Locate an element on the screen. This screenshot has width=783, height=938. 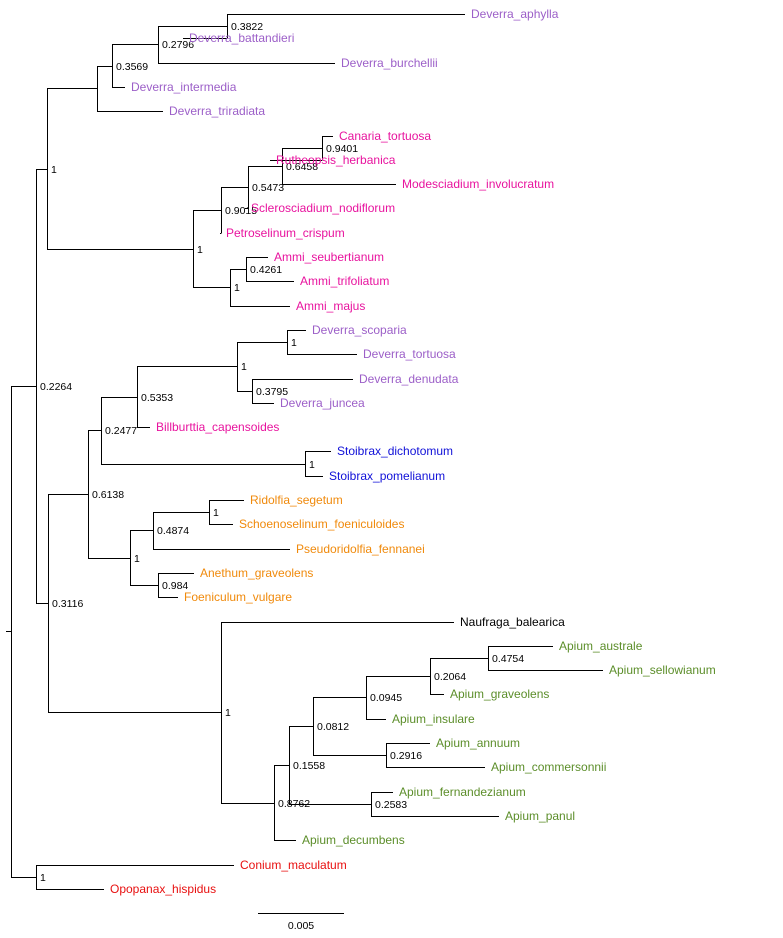
leaf-label-petroselinum-crispum: Petroselinum_crispum is located at coordinates (285, 233).